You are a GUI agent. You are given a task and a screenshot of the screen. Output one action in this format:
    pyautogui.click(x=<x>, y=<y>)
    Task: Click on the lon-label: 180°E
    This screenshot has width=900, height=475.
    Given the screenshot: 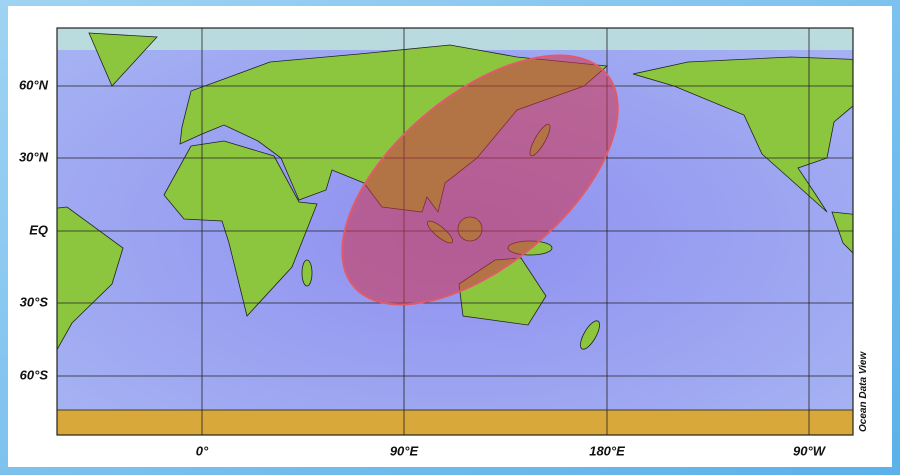 What is the action you would take?
    pyautogui.click(x=607, y=450)
    